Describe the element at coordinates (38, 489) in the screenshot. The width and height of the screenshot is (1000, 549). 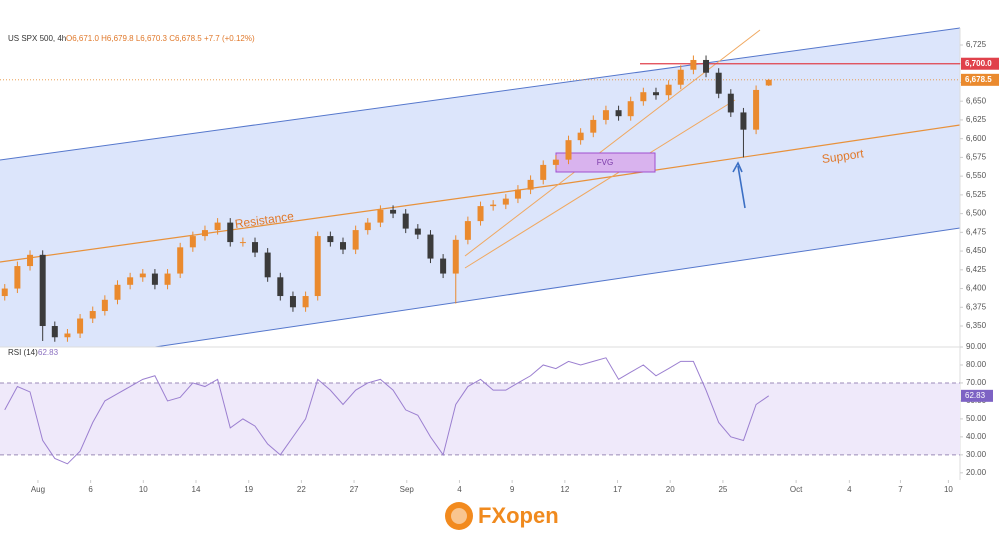
I see `x-tick-label: Aug` at that location.